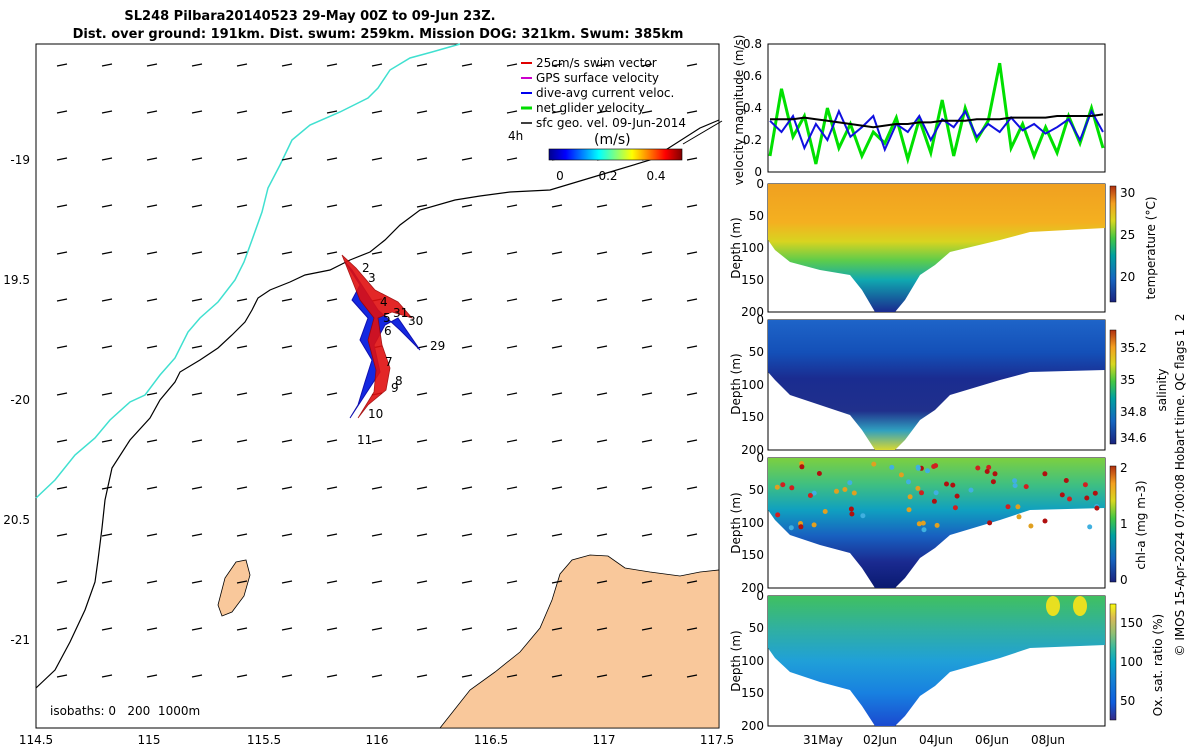 Image resolution: width=1200 pixels, height=750 pixels. I want to click on cb-tick: 50, so click(1127, 701).